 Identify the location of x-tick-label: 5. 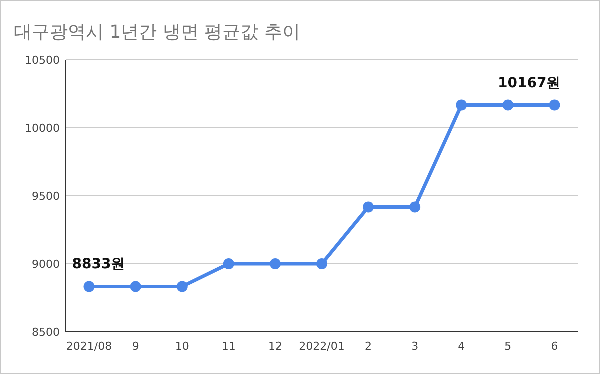
(508, 346).